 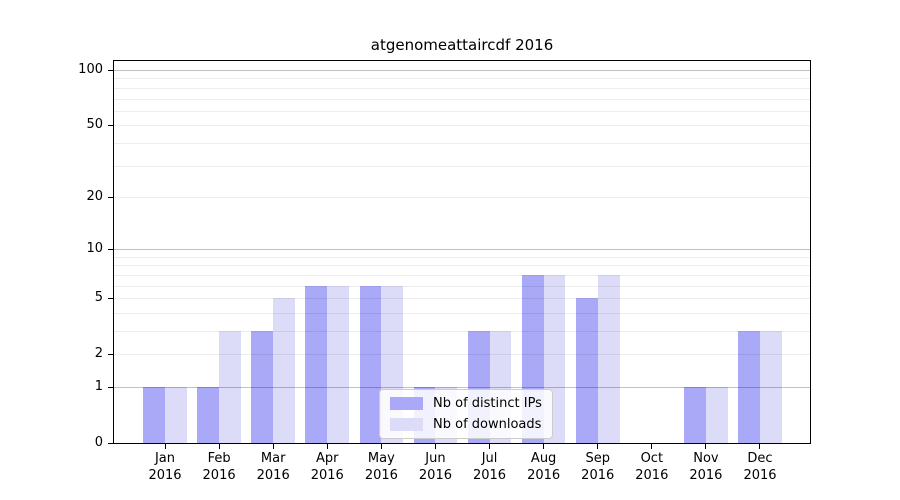 What do you see at coordinates (273, 467) in the screenshot?
I see `x-tick-label: Mar 2016` at bounding box center [273, 467].